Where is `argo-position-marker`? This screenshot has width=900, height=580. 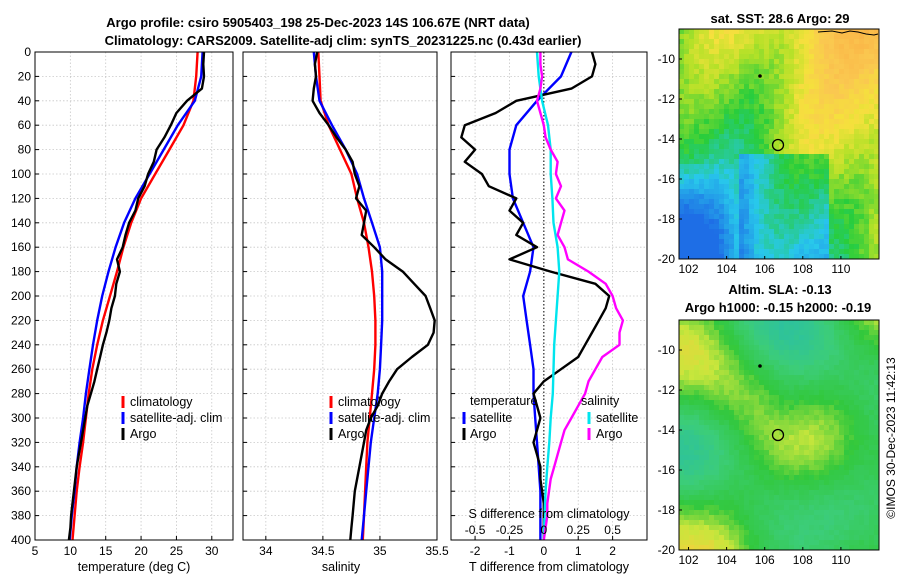 argo-position-marker is located at coordinates (778, 145).